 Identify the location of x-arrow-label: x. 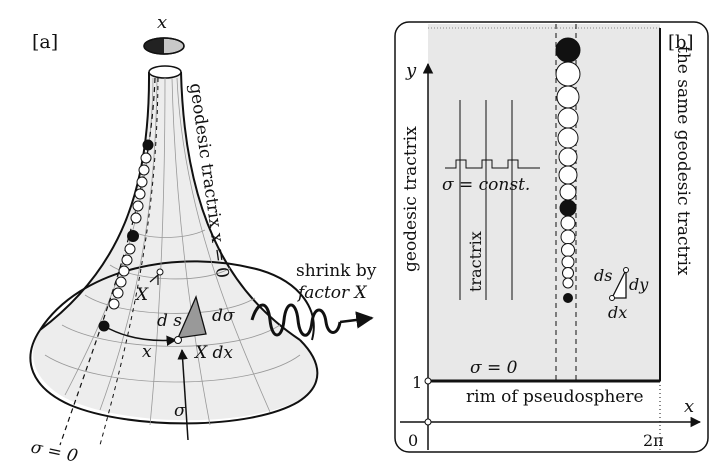
(147, 352).